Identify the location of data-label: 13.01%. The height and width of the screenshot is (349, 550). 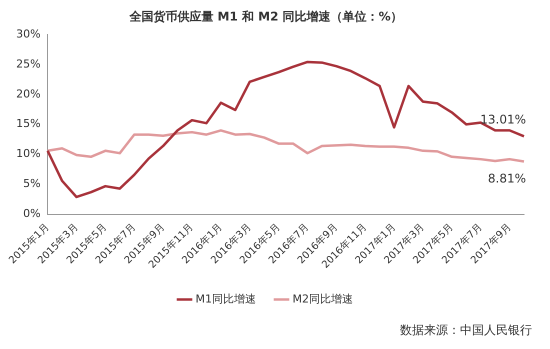
(503, 119).